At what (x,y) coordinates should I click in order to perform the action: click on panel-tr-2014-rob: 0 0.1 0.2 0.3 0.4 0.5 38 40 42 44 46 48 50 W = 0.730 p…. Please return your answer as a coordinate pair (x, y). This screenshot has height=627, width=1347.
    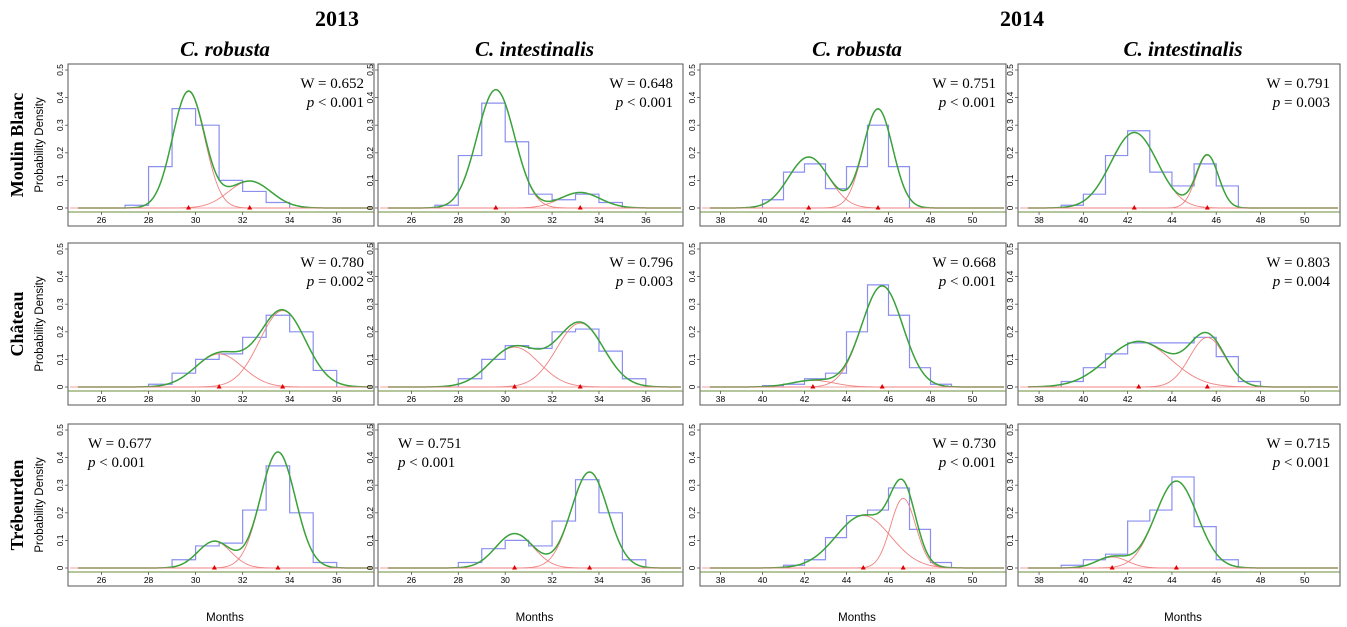
    Looking at the image, I should click on (847, 505).